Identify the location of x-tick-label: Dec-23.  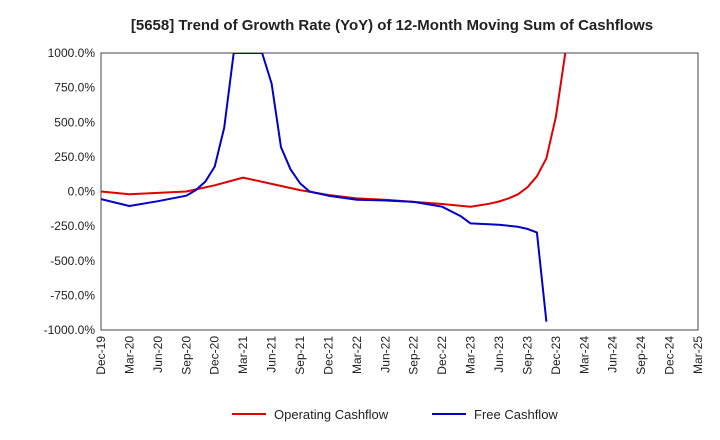
(556, 355).